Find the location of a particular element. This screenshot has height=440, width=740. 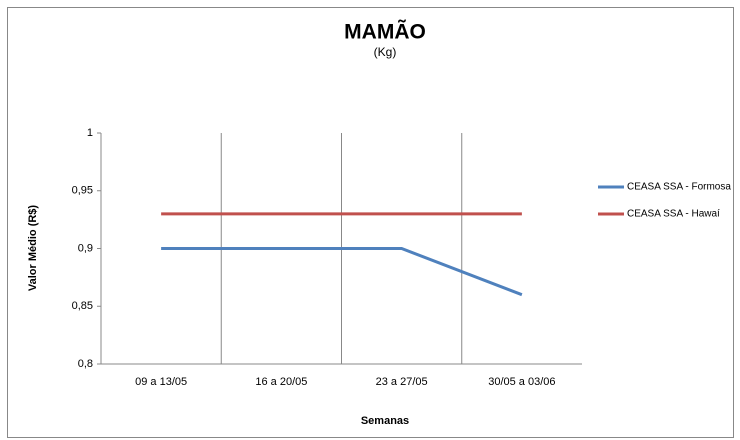

x-axis-label: Semanas is located at coordinates (385, 421).